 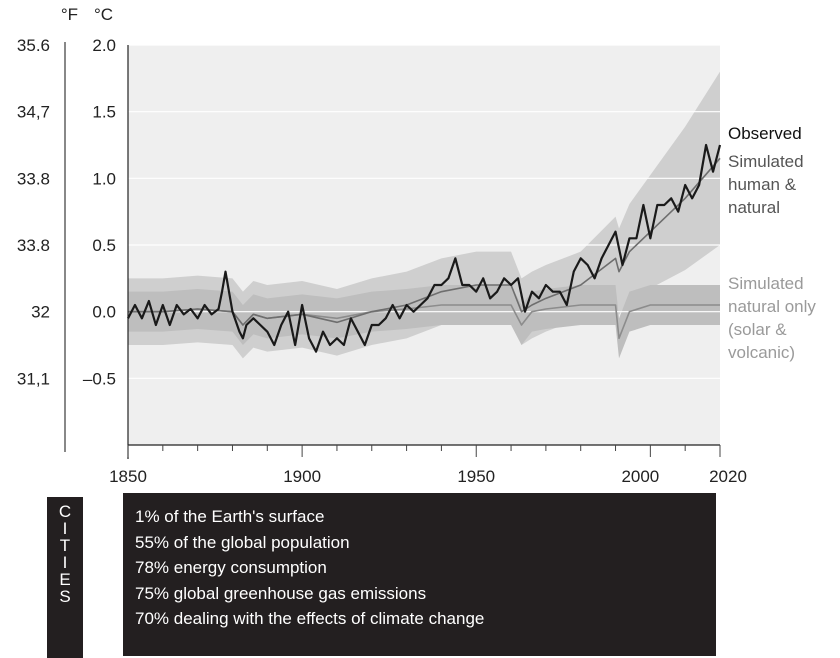 What do you see at coordinates (757, 329) in the screenshot?
I see `legend-label-natural_only: (solar &` at bounding box center [757, 329].